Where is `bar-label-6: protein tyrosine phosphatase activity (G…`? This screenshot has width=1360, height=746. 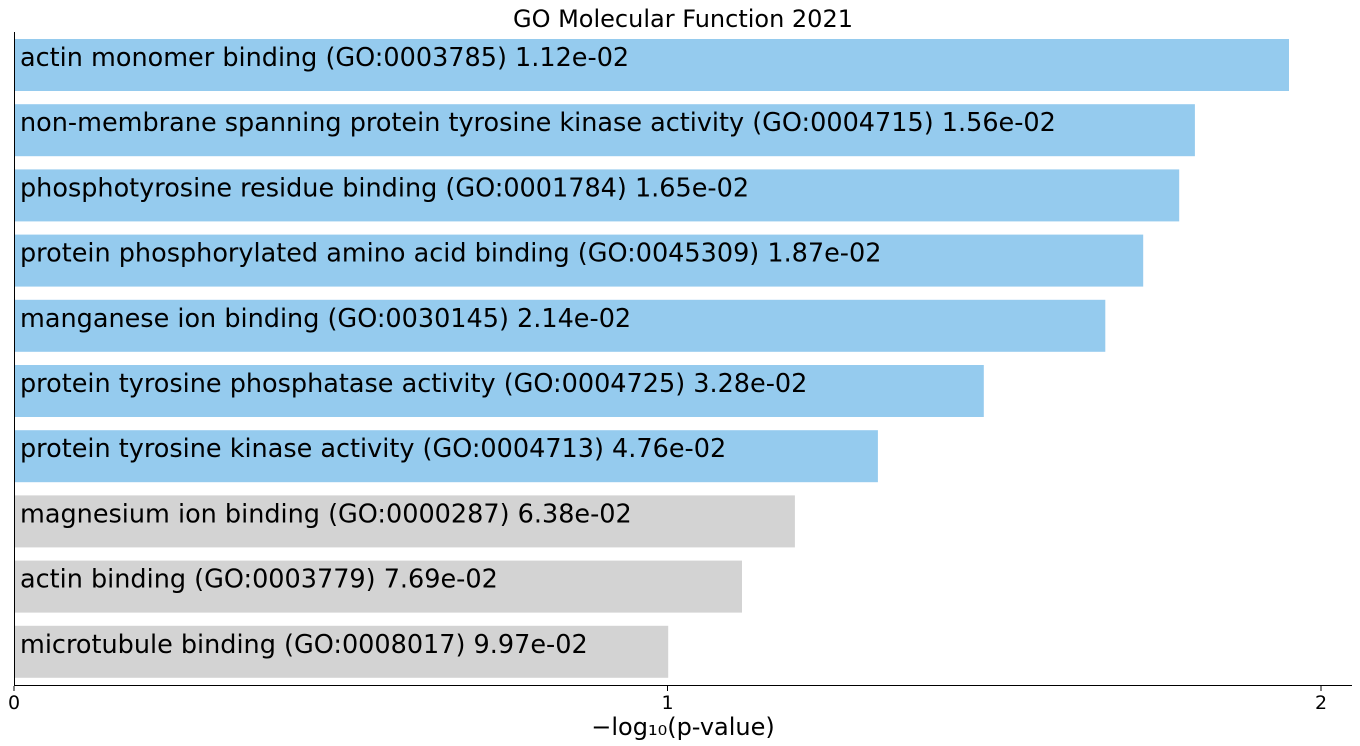
bar-label-6: protein tyrosine phosphatase activity (G… is located at coordinates (413, 384).